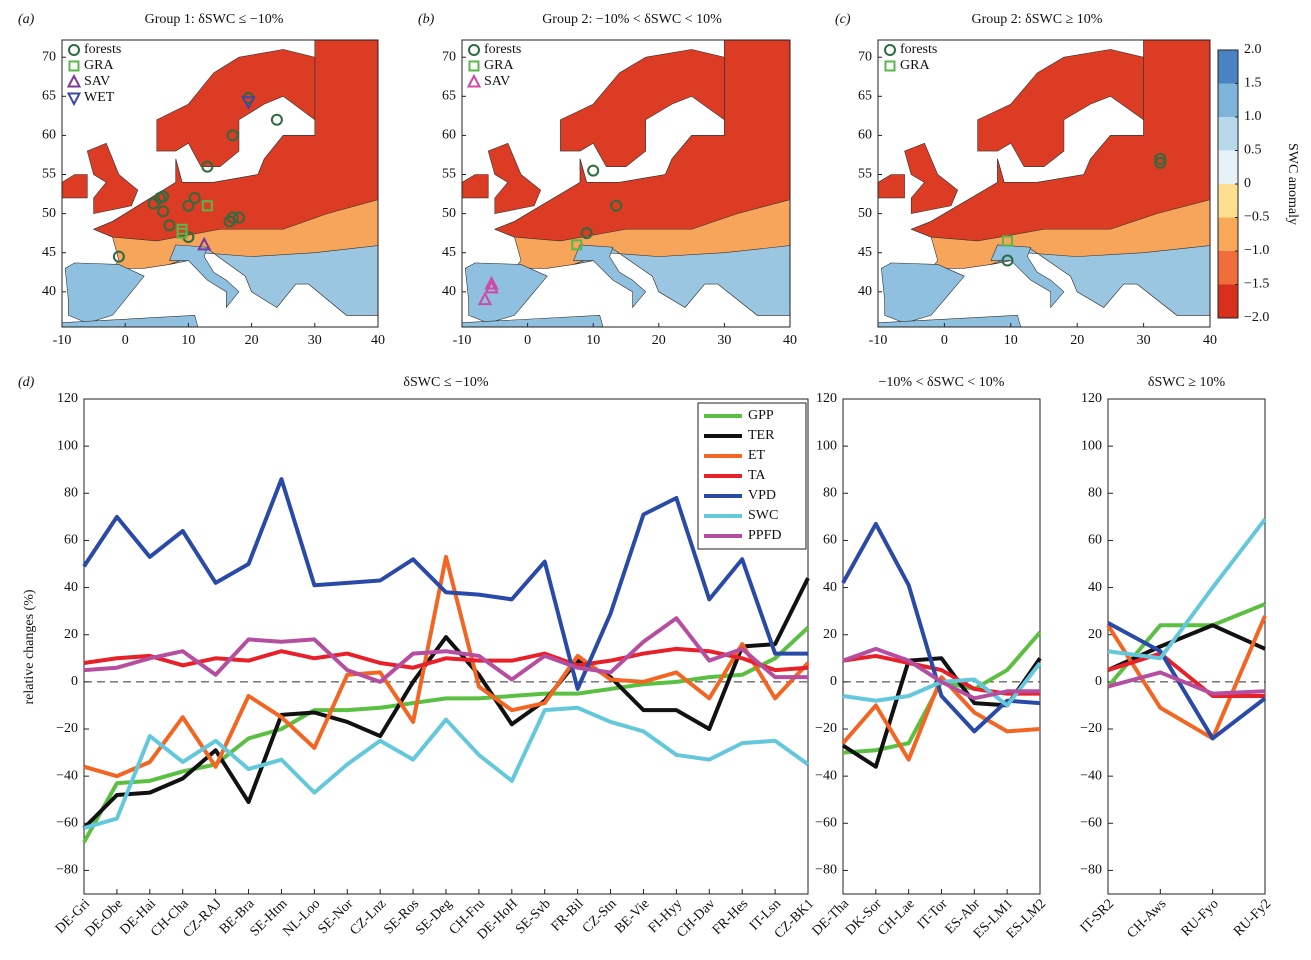  I want to click on y-tick-label: 100, so click(1091, 445).